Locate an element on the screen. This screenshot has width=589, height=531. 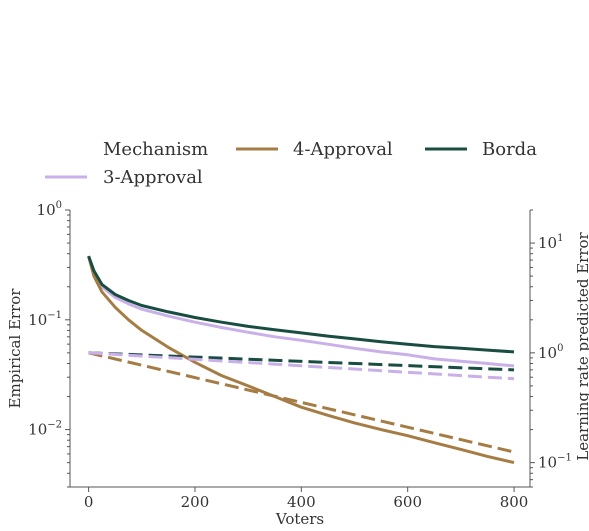
right-tick-label: 10⁻¹ is located at coordinates (555, 462).